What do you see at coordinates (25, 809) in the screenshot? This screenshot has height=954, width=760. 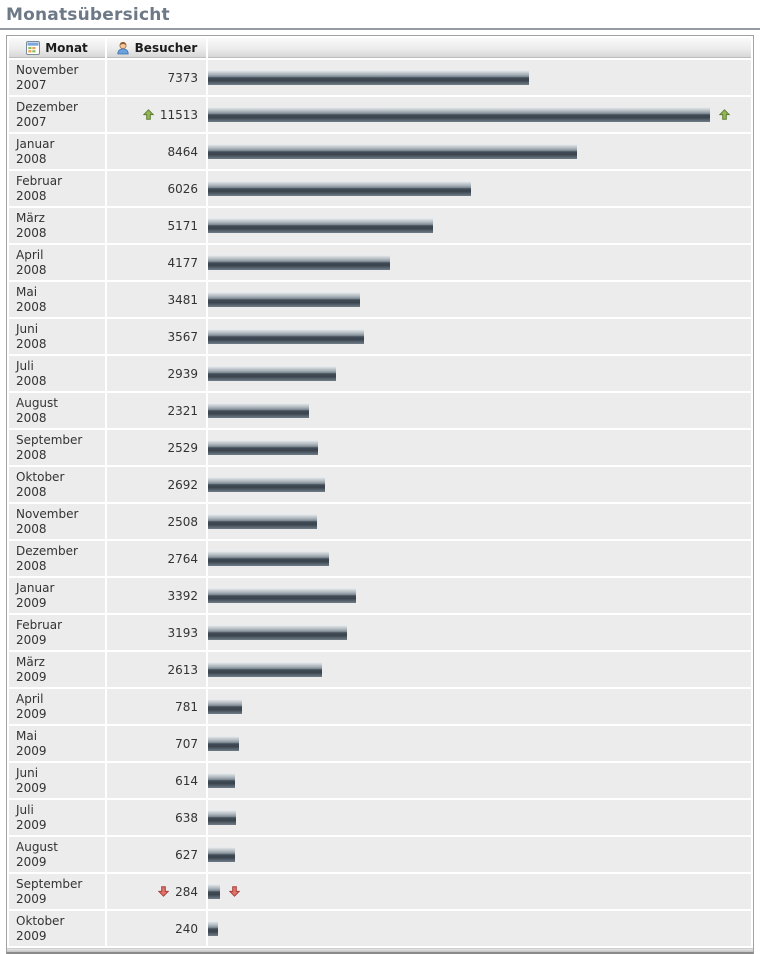 I see `month-name: Juli` at bounding box center [25, 809].